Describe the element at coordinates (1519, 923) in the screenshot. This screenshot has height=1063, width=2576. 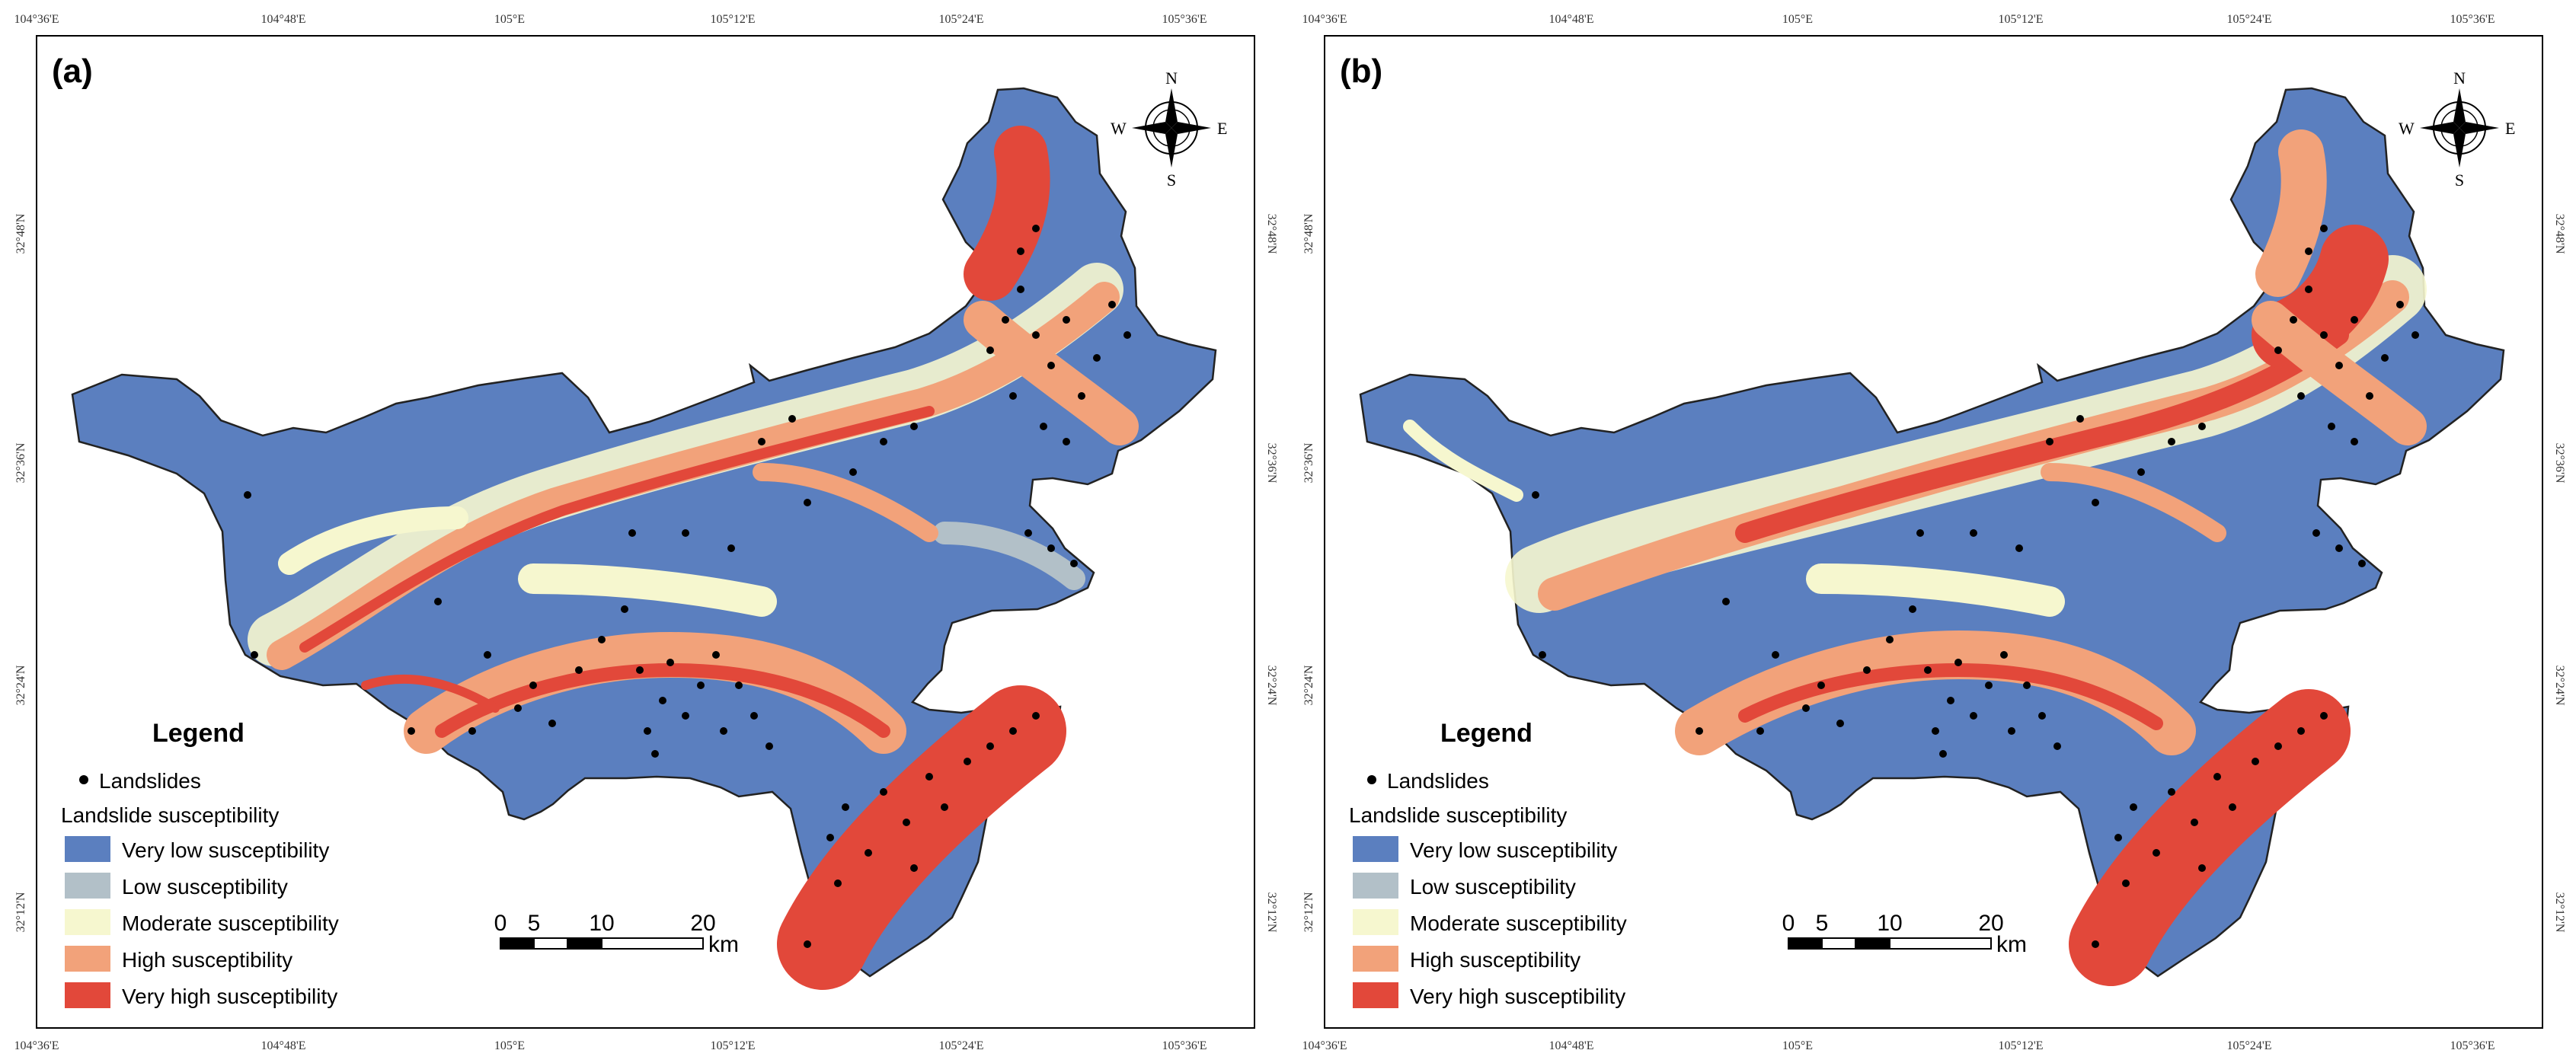
I see `legend-class-label: Moderate susceptibility` at that location.